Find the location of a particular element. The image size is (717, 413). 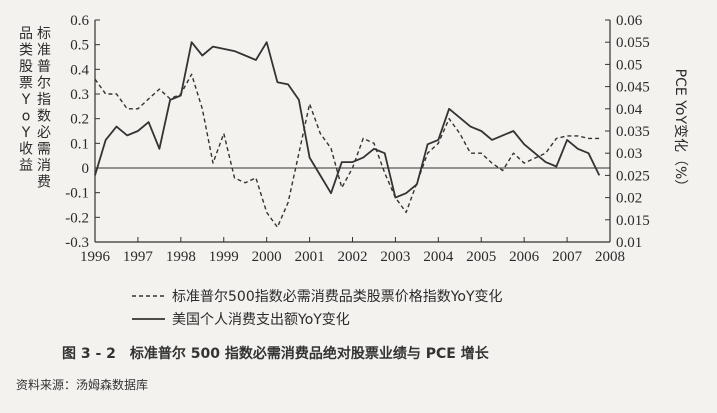

left-tick-label: -0.3 is located at coordinates (77, 243).